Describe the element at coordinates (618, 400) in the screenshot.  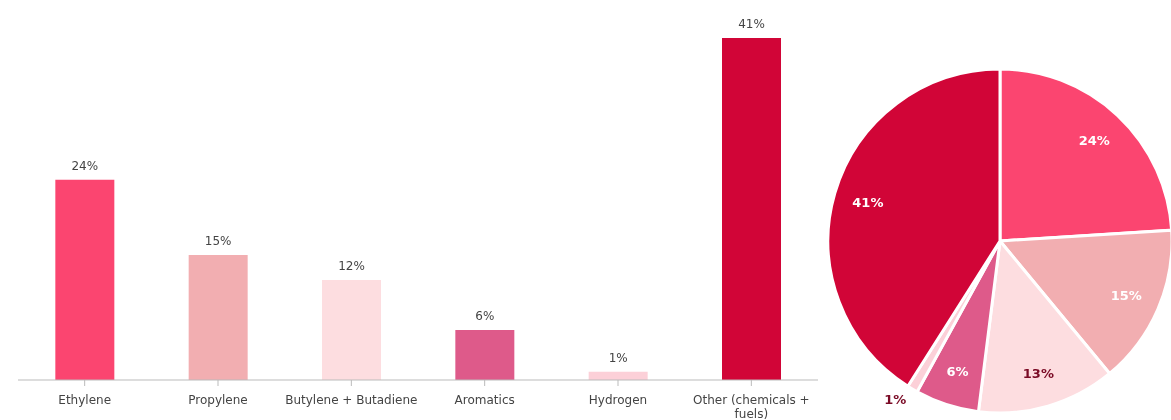
I see `x-tick-label: Hydrogen` at that location.